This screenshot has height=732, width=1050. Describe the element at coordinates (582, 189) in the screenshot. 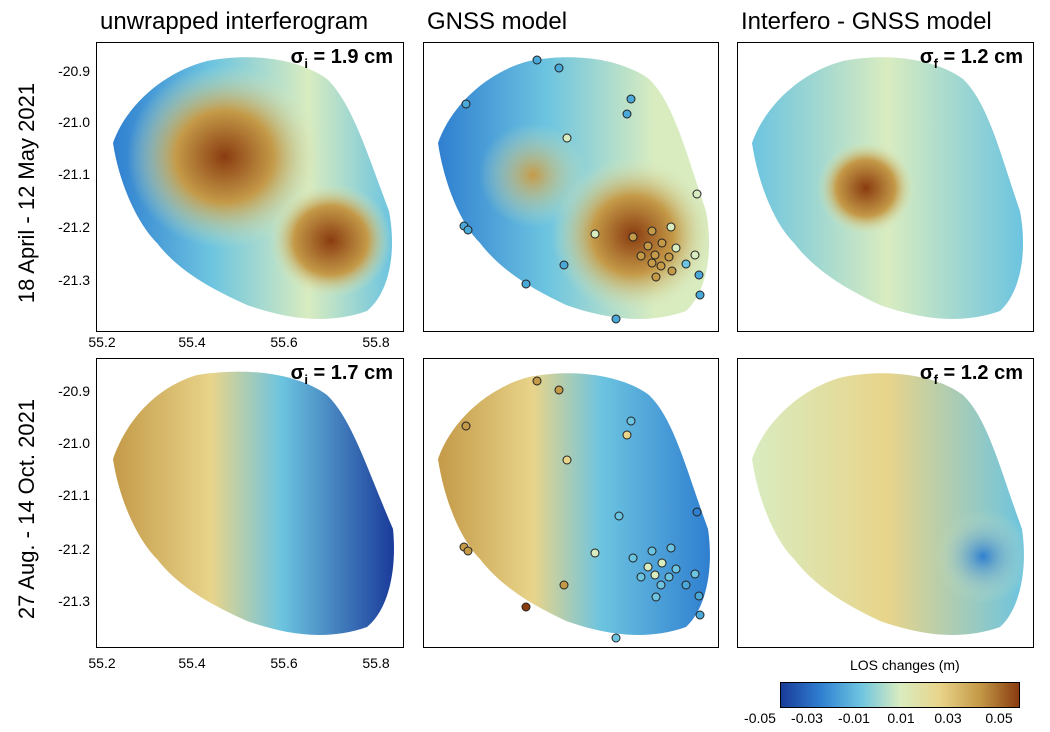

I see `gnss-stations-r1` at that location.